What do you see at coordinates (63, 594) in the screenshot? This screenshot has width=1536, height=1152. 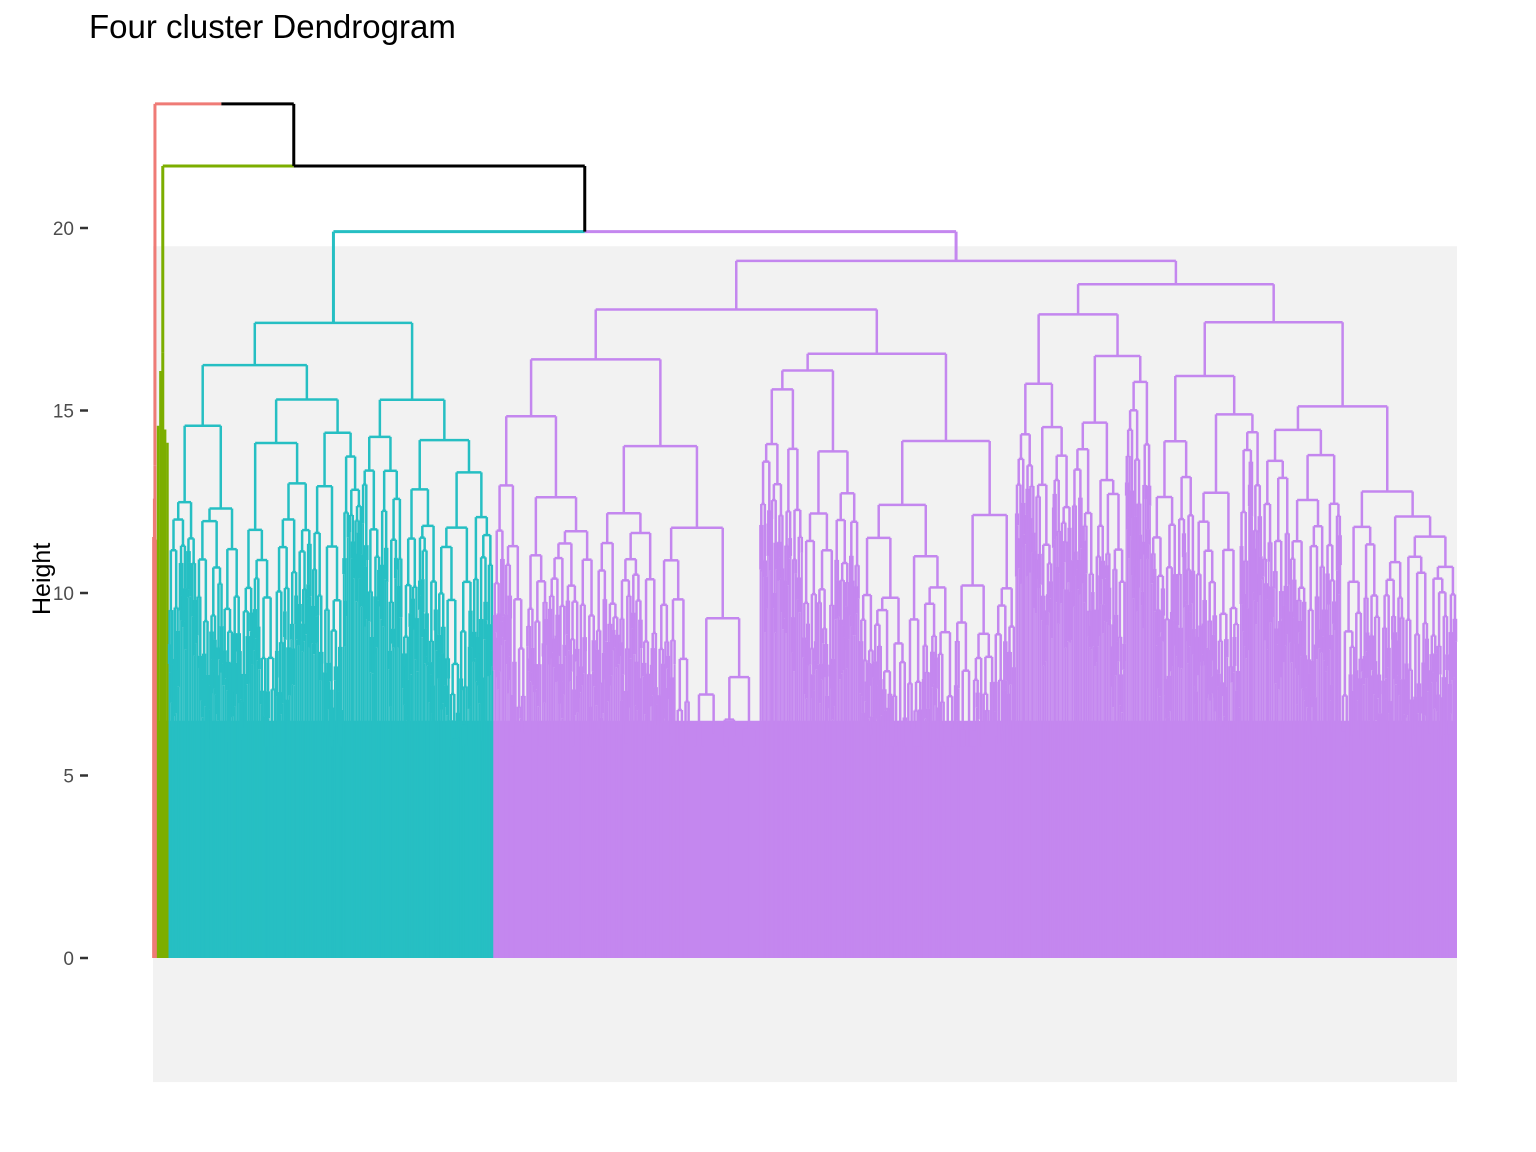 I see `y-tick-label: 10` at bounding box center [63, 594].